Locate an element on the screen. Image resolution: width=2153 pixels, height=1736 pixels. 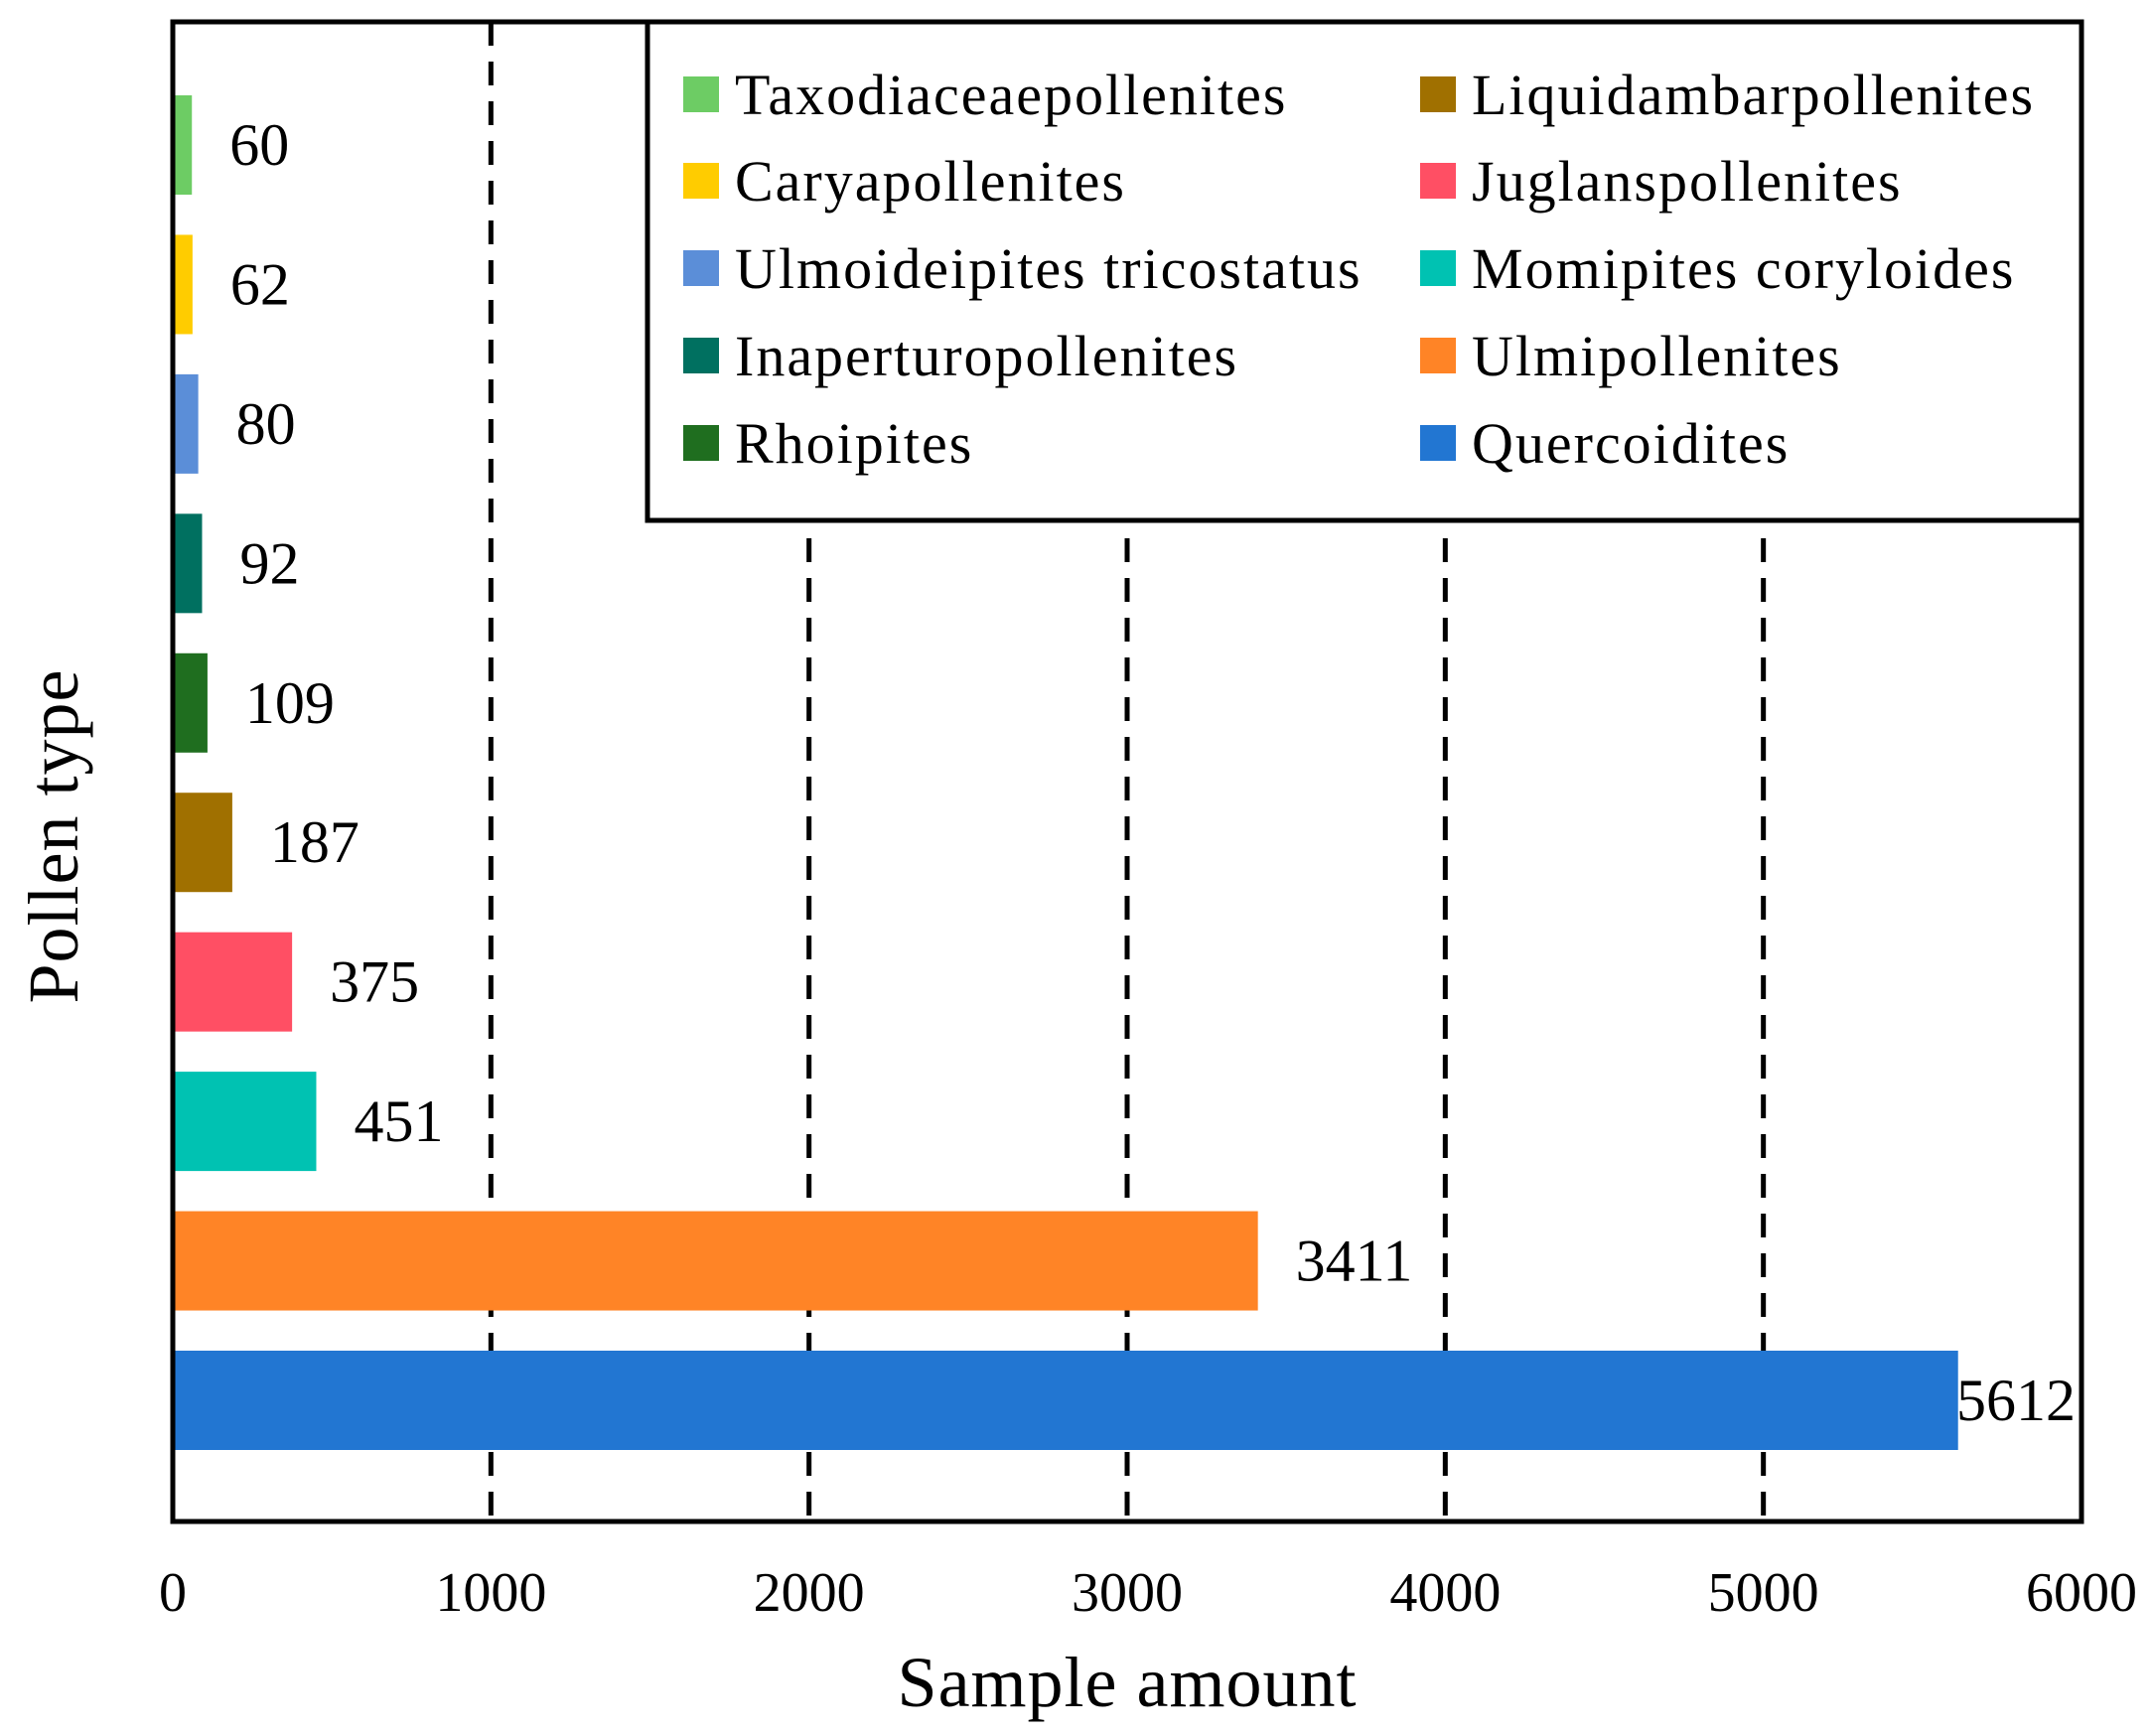
value-label-ulmipollenites: 3411 is located at coordinates (1354, 1261).